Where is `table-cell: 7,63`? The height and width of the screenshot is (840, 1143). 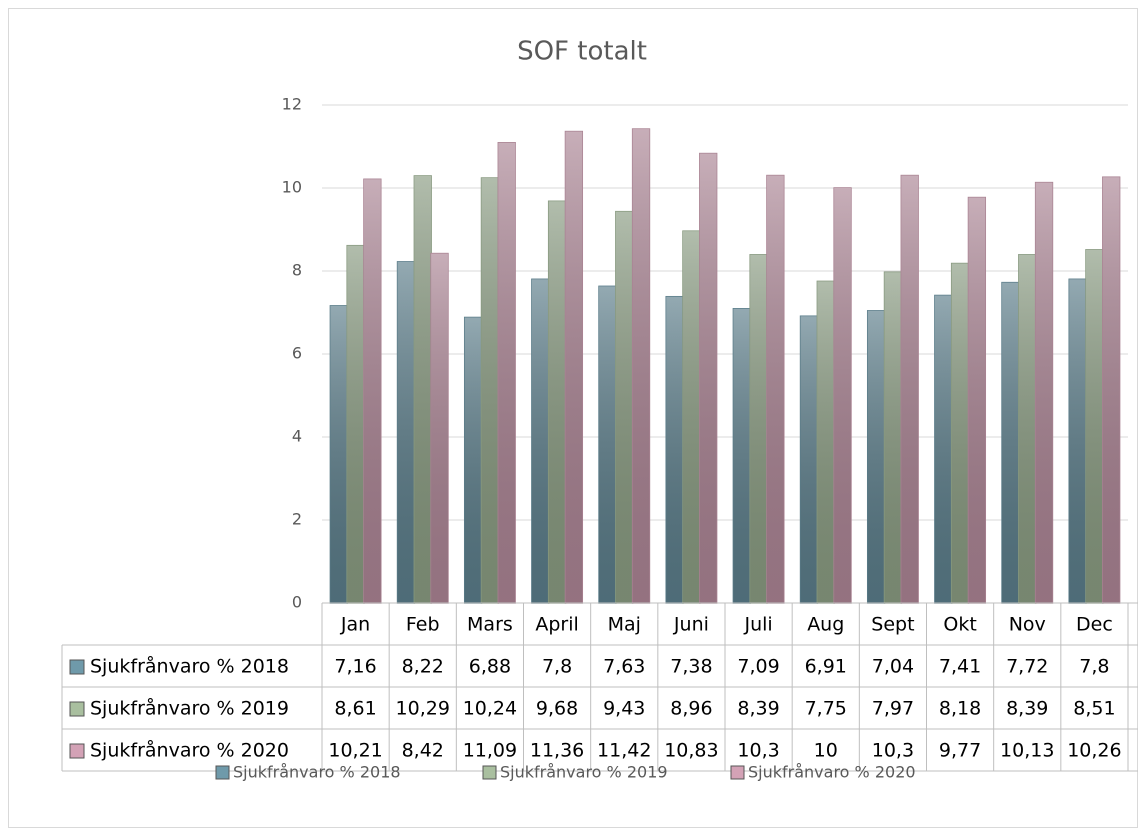 table-cell: 7,63 is located at coordinates (624, 667).